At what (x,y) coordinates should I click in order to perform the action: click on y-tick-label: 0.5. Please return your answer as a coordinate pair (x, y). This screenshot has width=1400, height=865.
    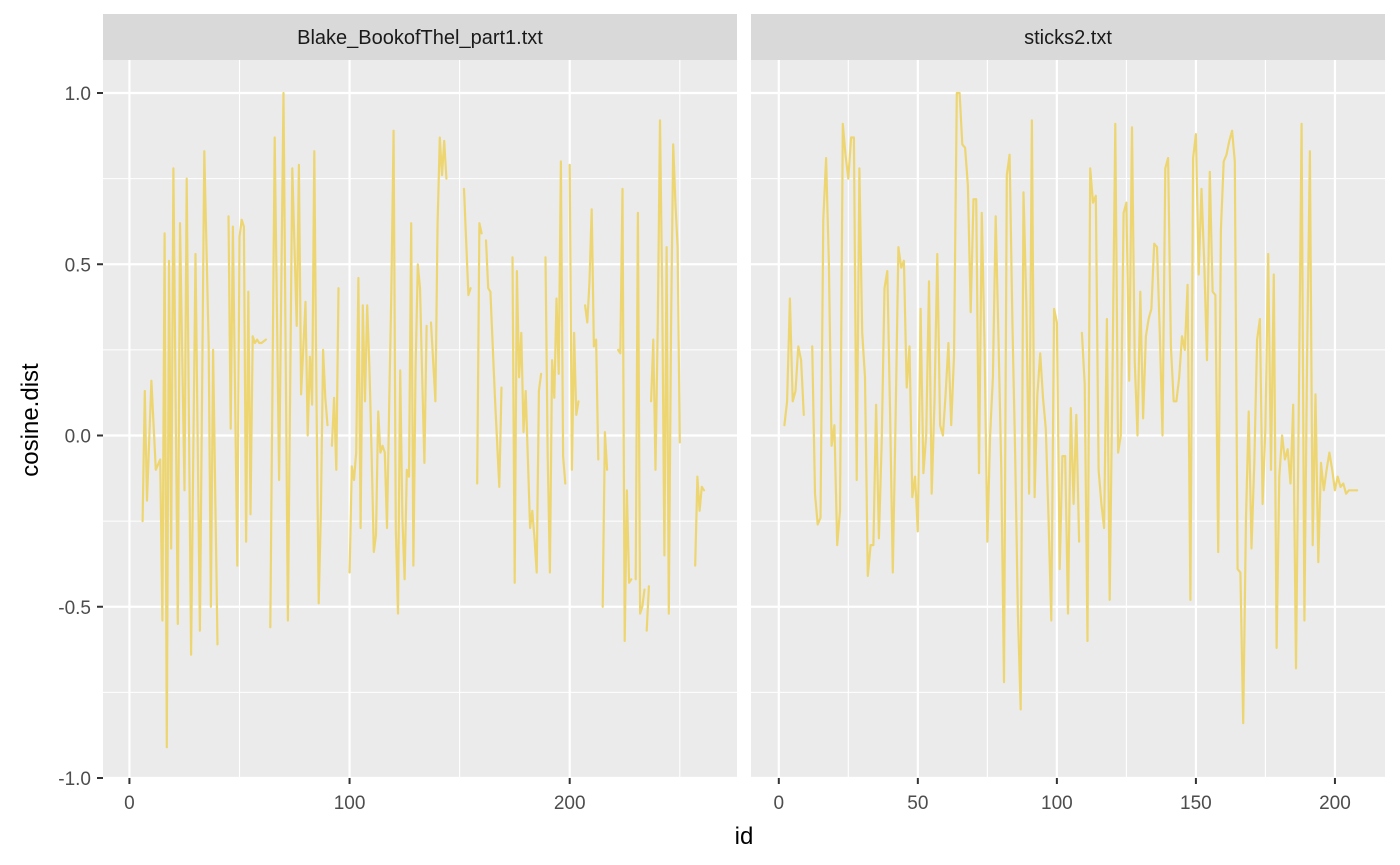
    Looking at the image, I should click on (78, 265).